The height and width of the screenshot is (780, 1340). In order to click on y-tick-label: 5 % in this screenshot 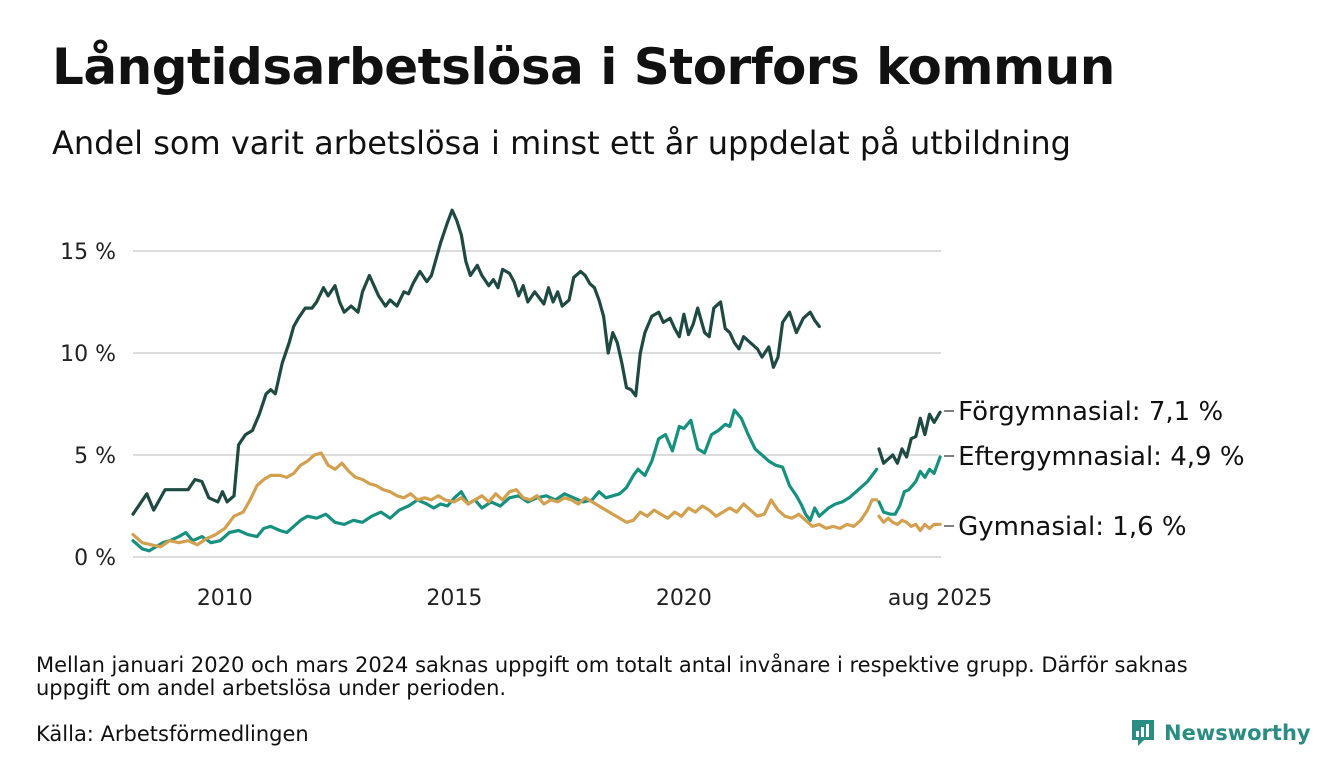, I will do `click(95, 456)`.